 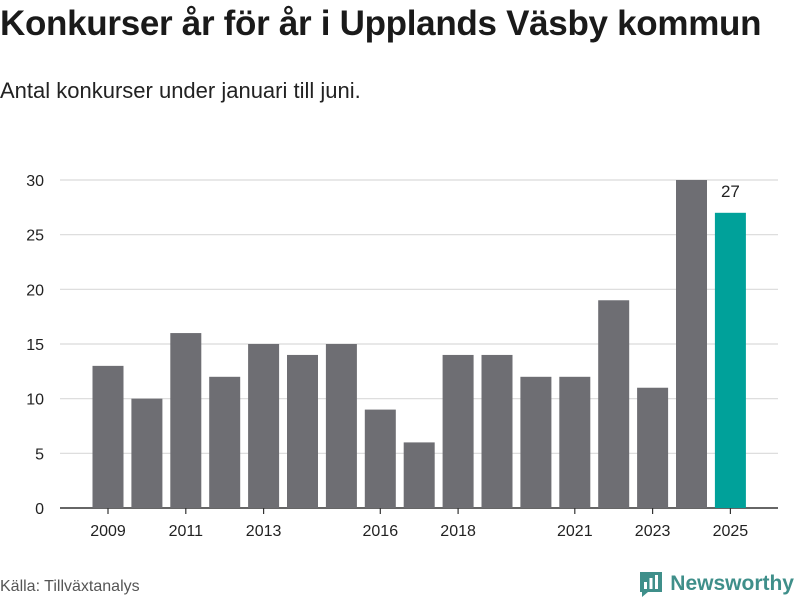 What do you see at coordinates (341, 426) in the screenshot?
I see `bar-2015` at bounding box center [341, 426].